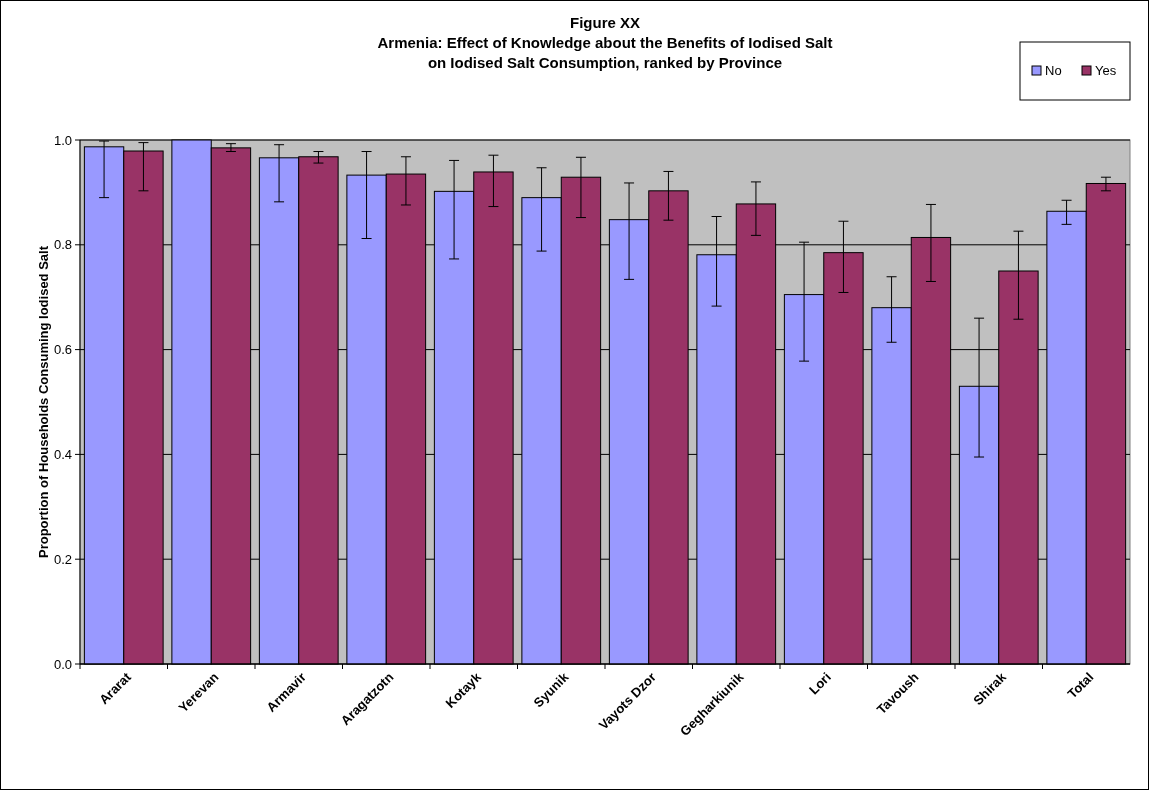 The height and width of the screenshot is (790, 1149). I want to click on y-tick-label: 0.6, so click(62, 350).